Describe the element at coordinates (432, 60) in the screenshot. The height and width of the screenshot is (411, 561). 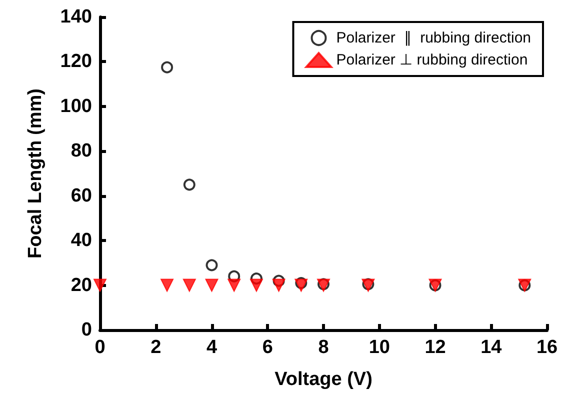
I see `legend-label: Polarizer ⊥ rubbing direction` at that location.